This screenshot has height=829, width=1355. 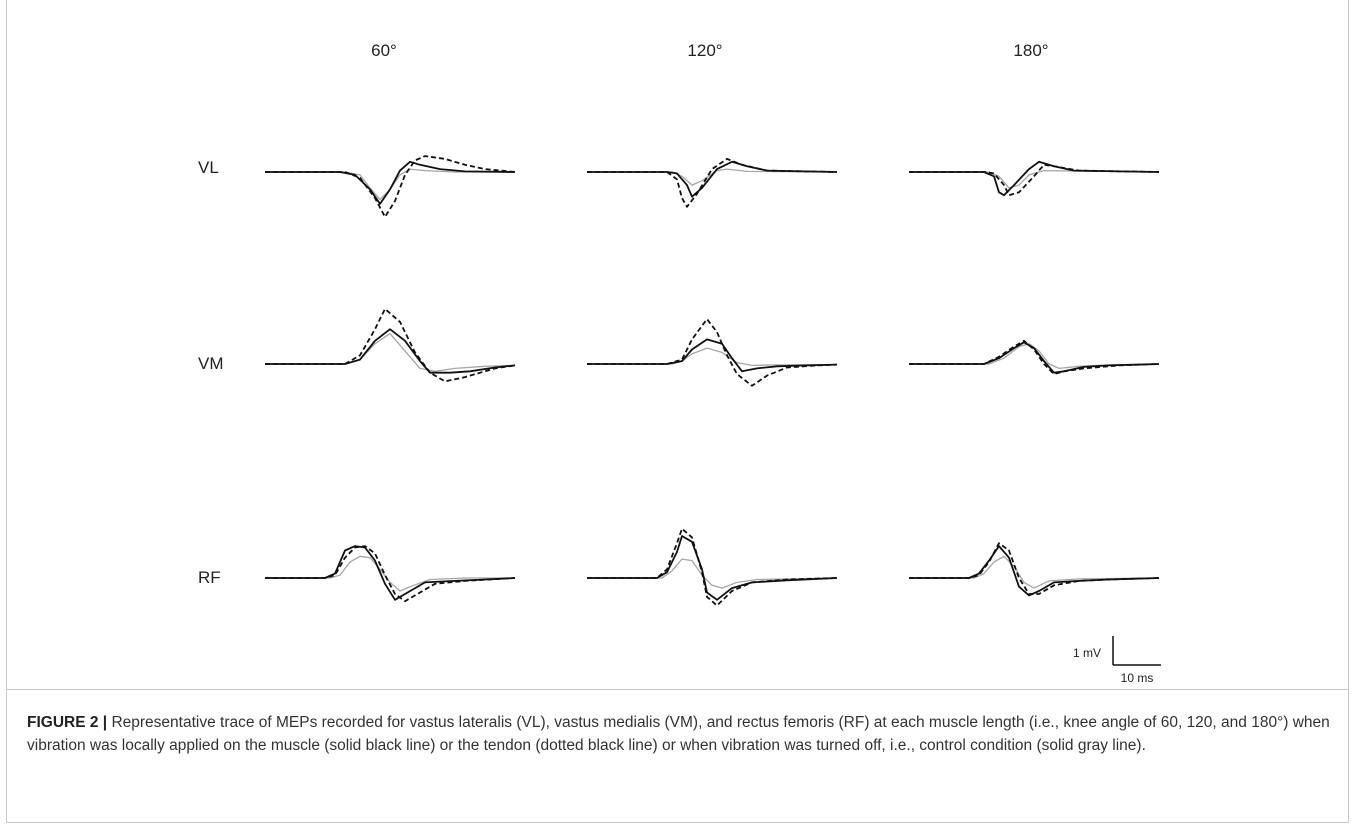 I want to click on row-labels: VL VM RF, so click(x=211, y=372).